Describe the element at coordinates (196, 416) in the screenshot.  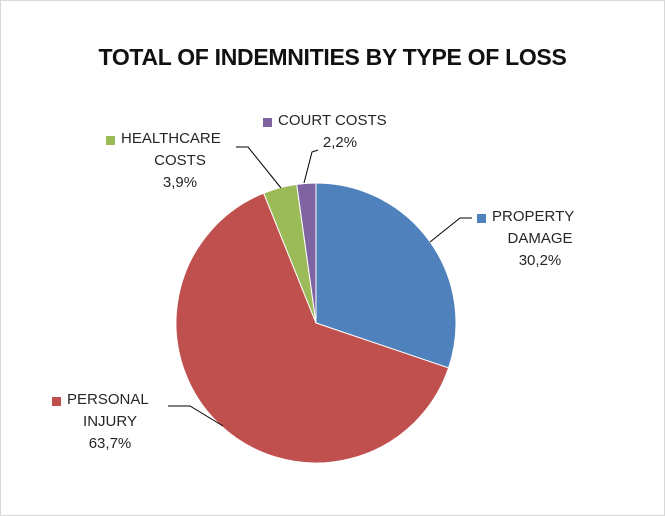
I see `leader-line-personal-injury` at that location.